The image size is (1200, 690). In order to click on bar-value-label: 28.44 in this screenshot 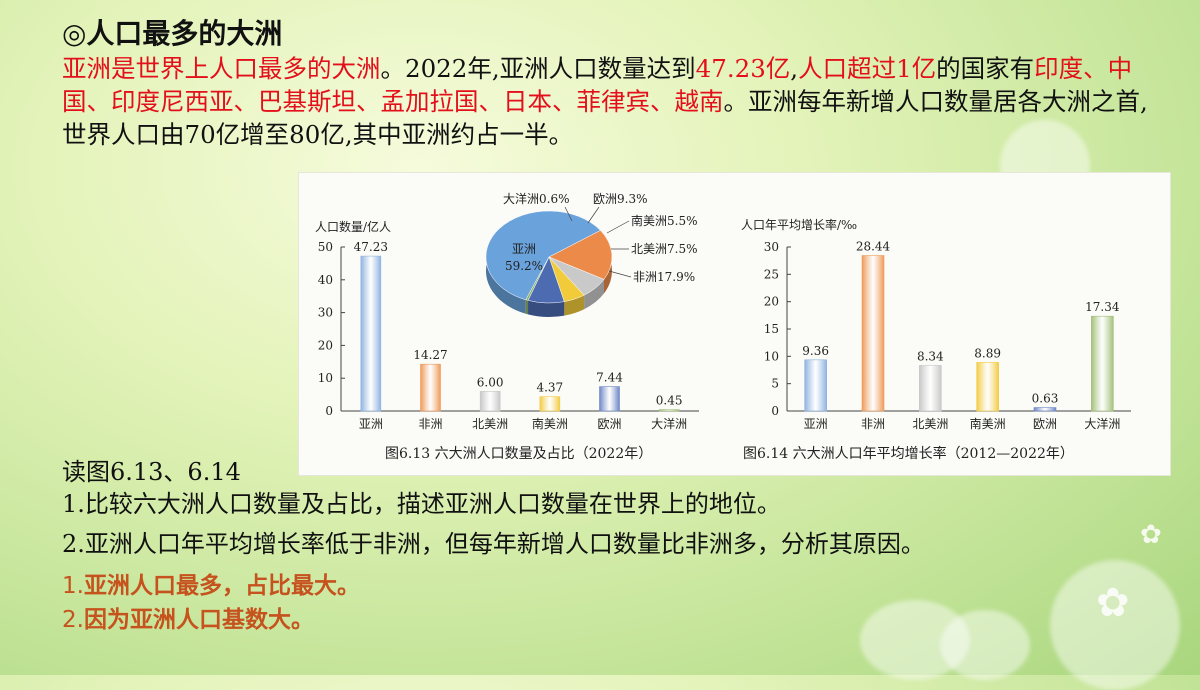, I will do `click(873, 247)`.